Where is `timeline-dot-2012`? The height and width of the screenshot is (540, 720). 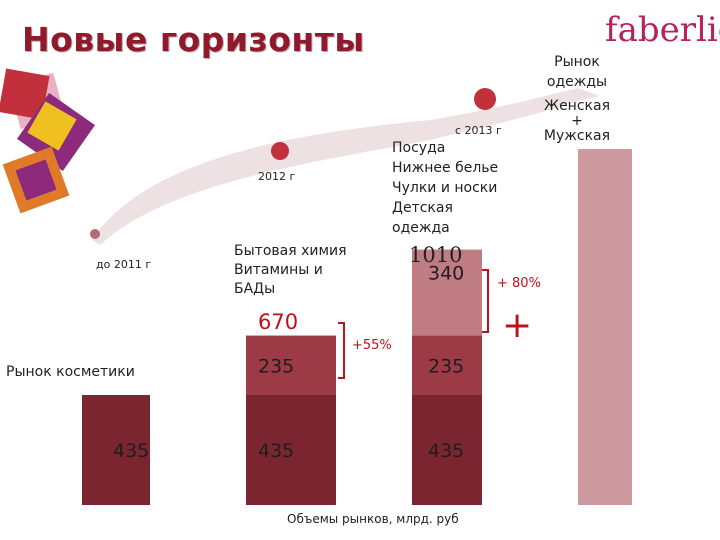 timeline-dot-2012 is located at coordinates (280, 151).